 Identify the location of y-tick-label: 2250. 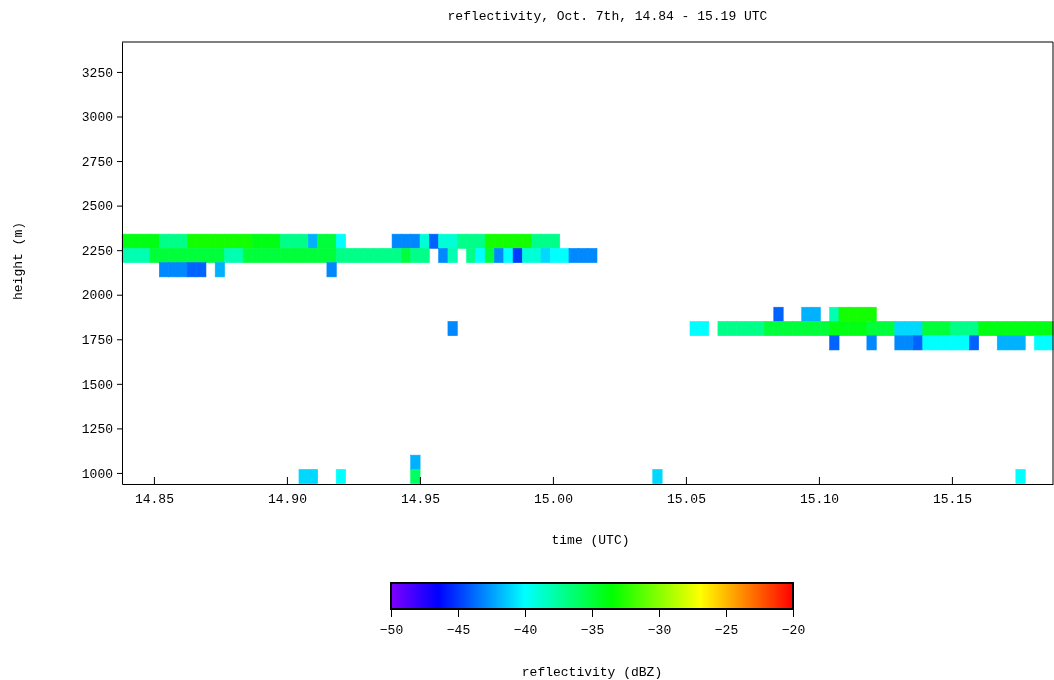
(97, 251).